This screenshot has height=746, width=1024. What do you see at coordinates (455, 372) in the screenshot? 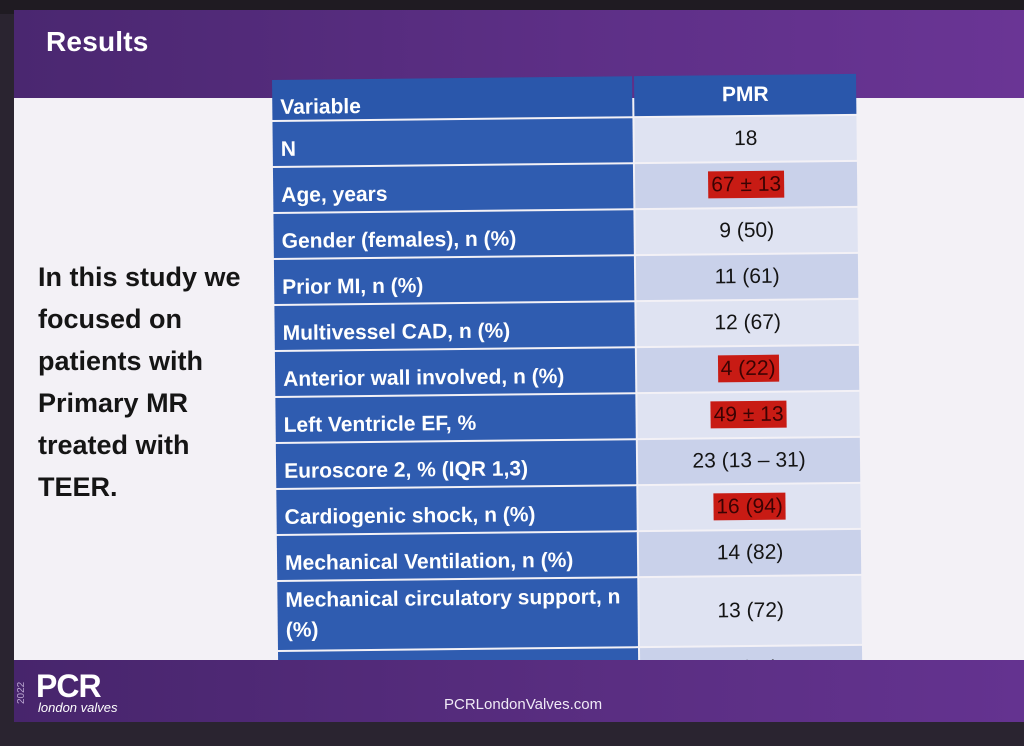
I see `variable-cell: Anterior wall involved, n (%)` at bounding box center [455, 372].